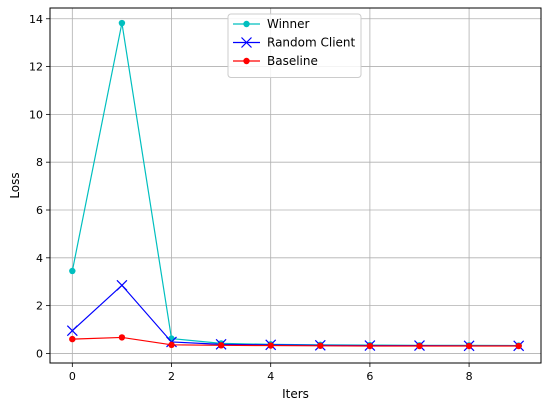 Image resolution: width=550 pixels, height=407 pixels. Describe the element at coordinates (39, 353) in the screenshot. I see `y-tick-label: 0` at that location.